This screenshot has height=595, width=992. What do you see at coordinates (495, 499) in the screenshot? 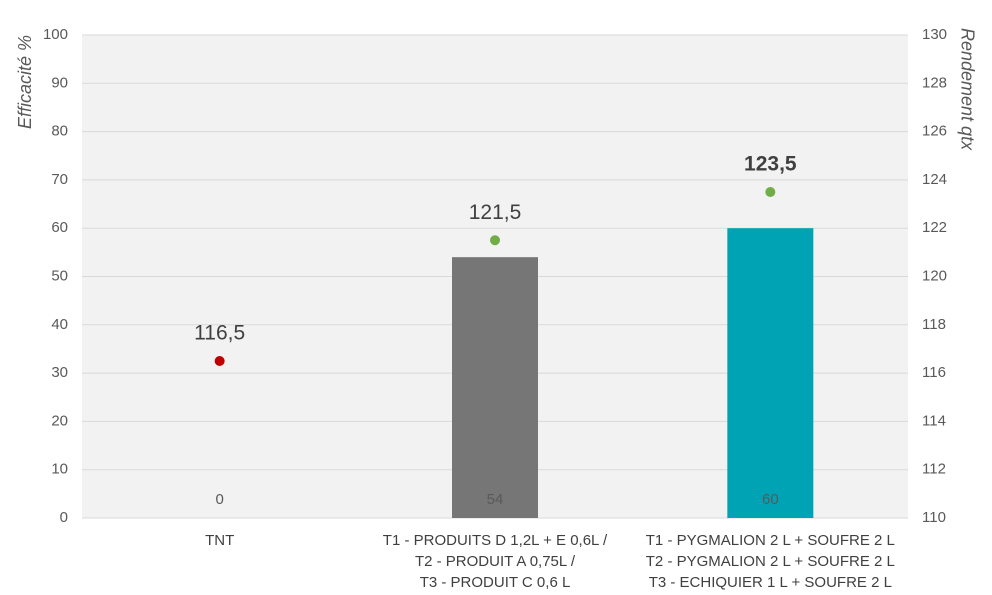
I see `bar-value-label: 54` at bounding box center [495, 499].